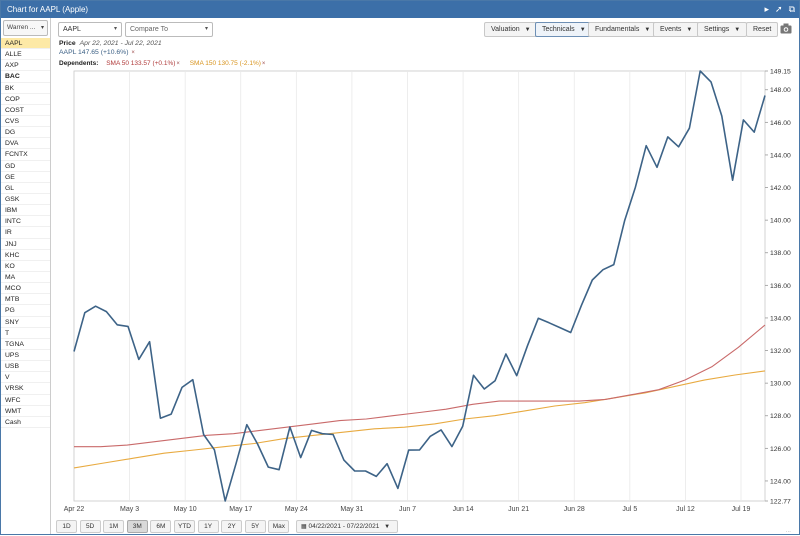 The image size is (800, 536). I want to click on ticker-item-cash: Cash, so click(25, 422).